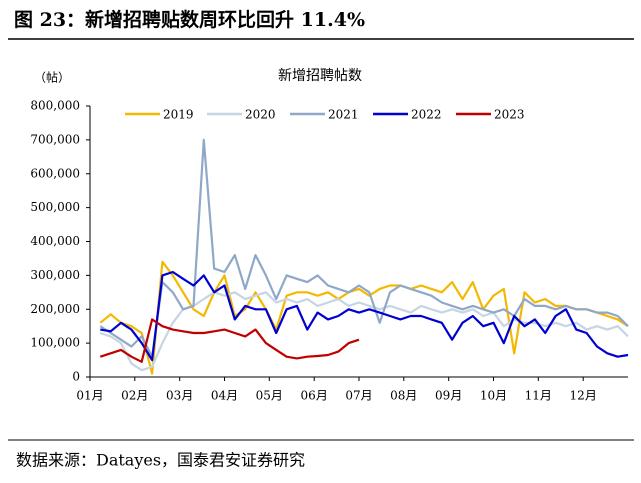  I want to click on legend-label: 2021, so click(343, 115).